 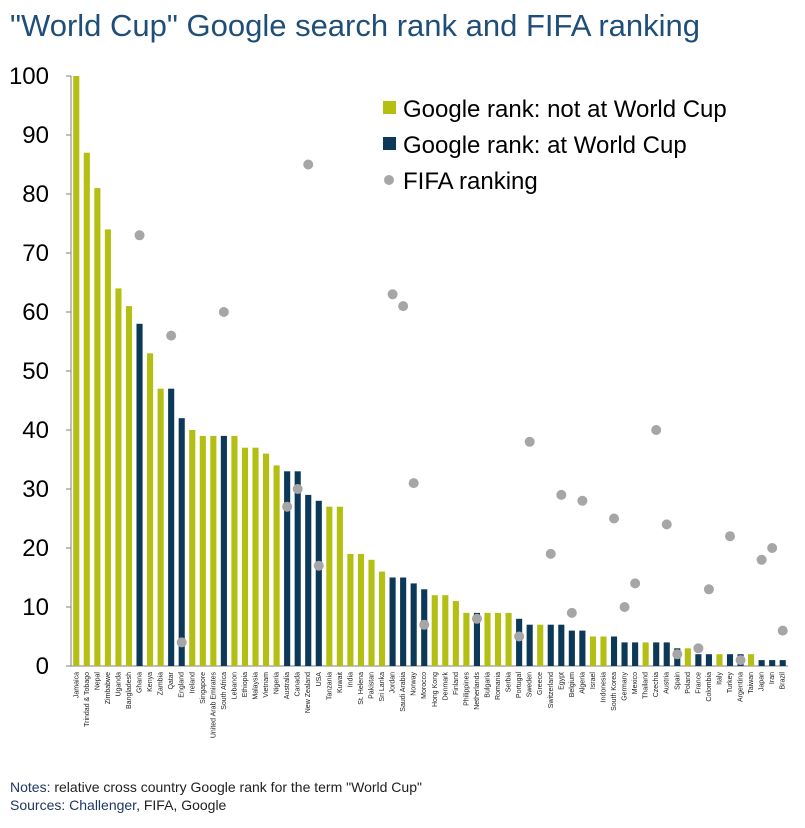 What do you see at coordinates (308, 692) in the screenshot?
I see `x-tick-label: New Zealand` at bounding box center [308, 692].